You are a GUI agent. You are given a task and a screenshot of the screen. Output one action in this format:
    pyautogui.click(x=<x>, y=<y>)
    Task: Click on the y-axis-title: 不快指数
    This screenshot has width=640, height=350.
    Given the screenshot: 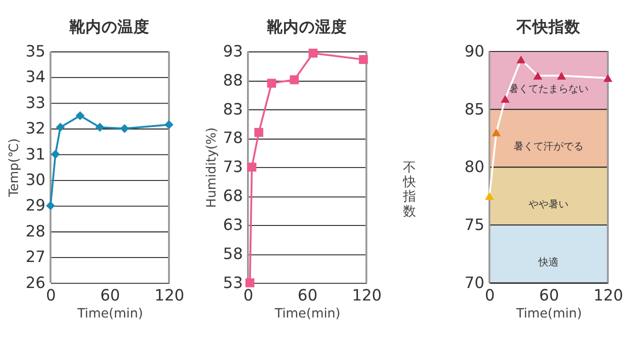 What is the action you would take?
    pyautogui.click(x=409, y=190)
    